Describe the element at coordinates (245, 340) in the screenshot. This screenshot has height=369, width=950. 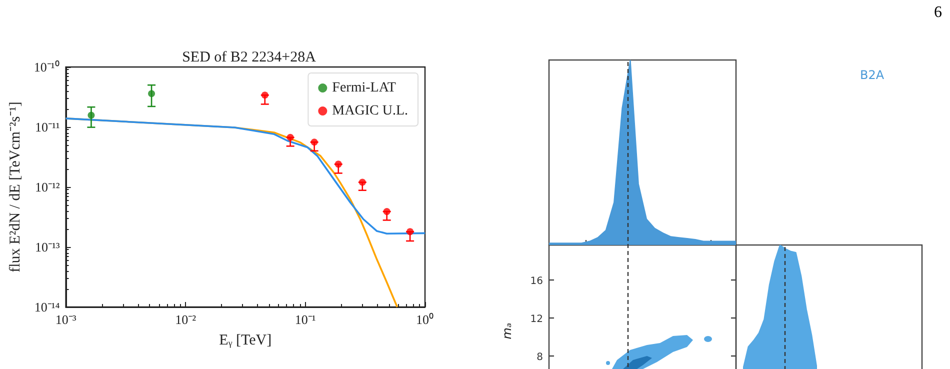
I see `x-axis-title: Eᵧ [TeV]` at that location.